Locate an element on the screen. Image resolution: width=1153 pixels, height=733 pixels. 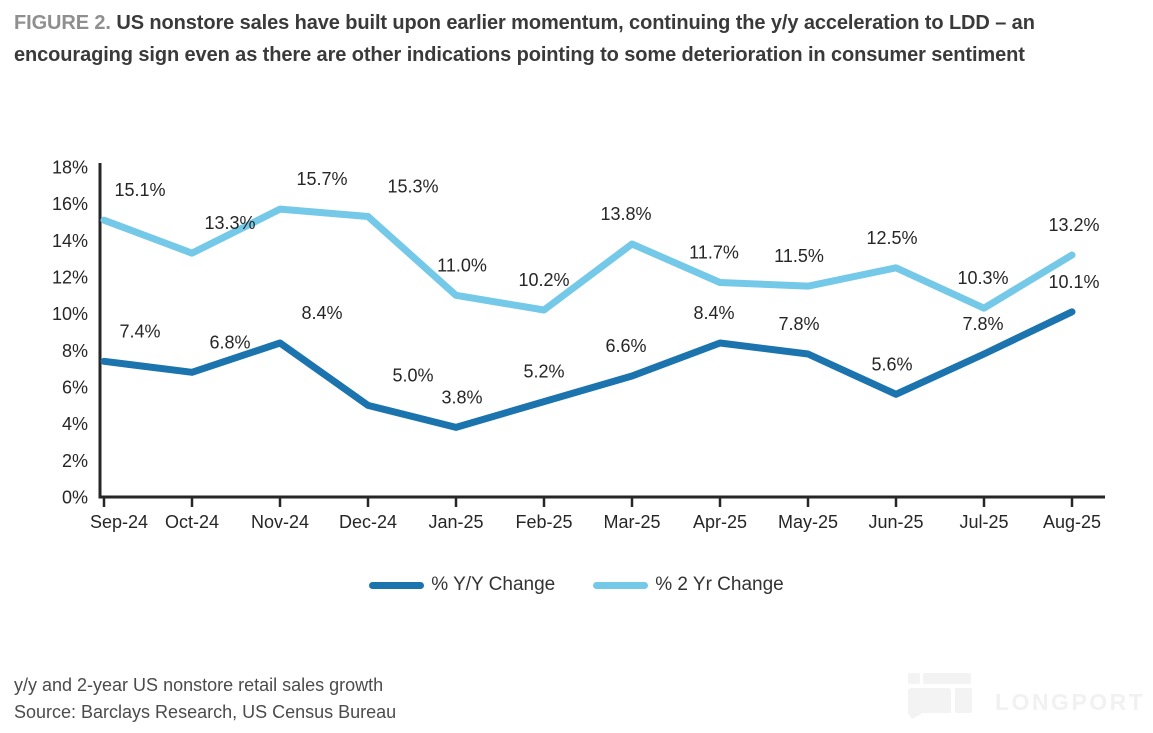
x-axis-tick-label: Jan-25 is located at coordinates (455, 522).